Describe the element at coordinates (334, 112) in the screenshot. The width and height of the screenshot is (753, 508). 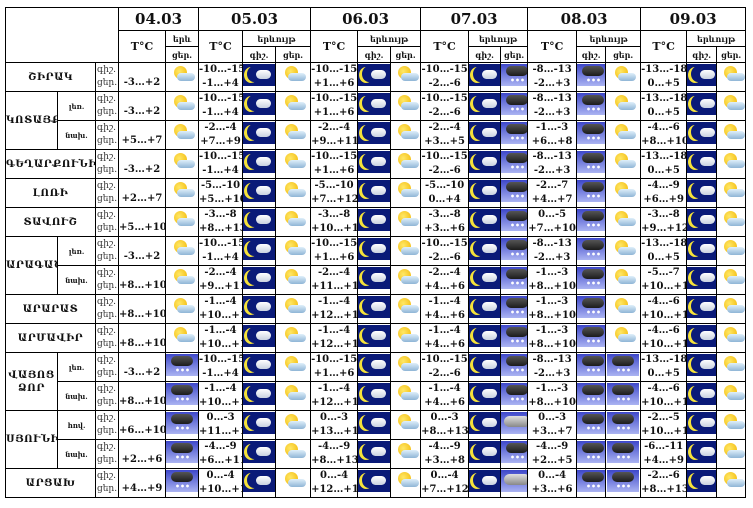
I see `day-temperature: +1…+6` at that location.